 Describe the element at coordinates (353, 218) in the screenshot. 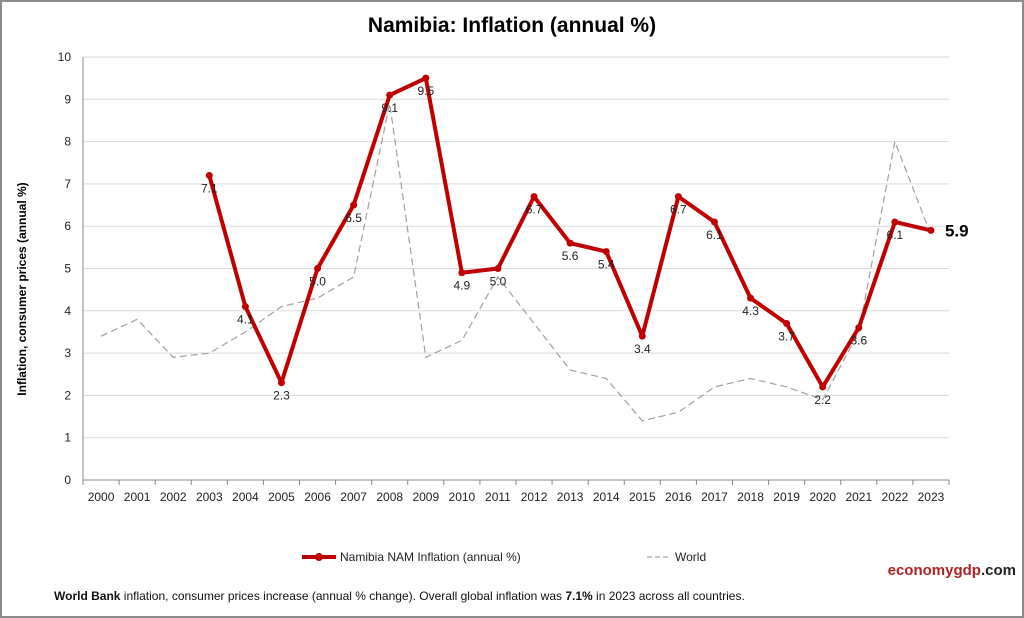

I see `data-label: 6.5` at that location.